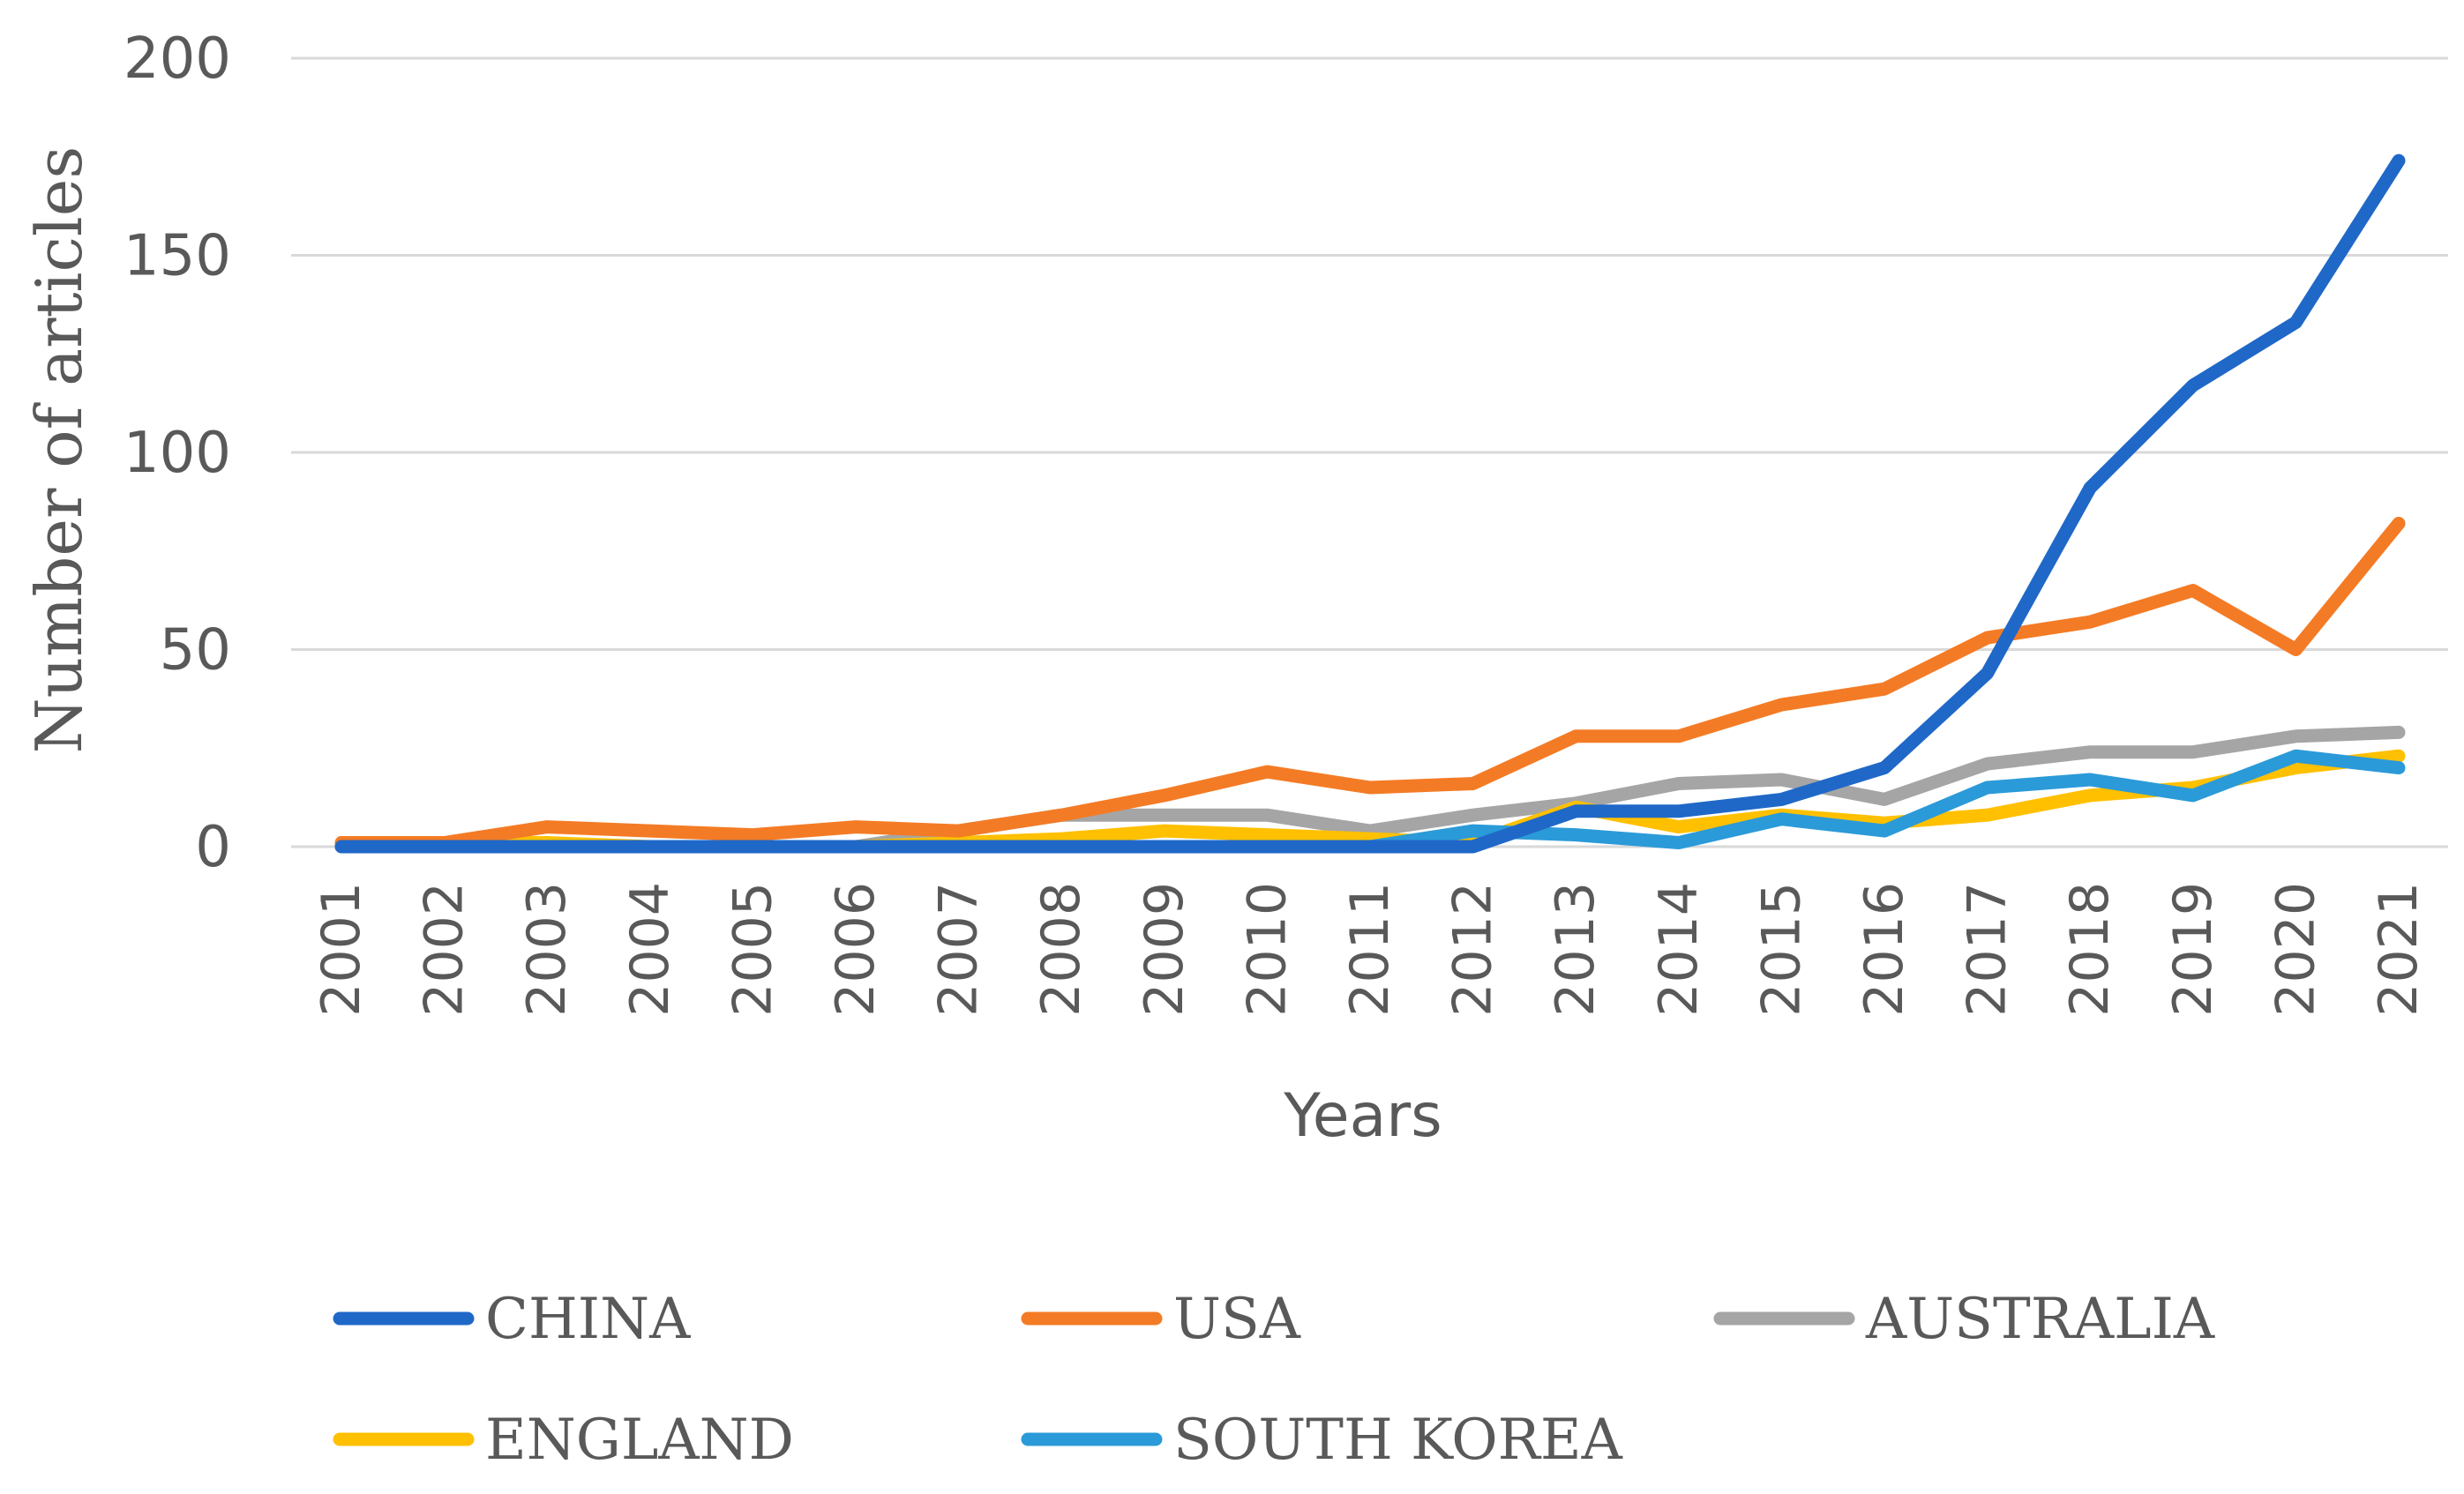 This screenshot has height=1494, width=2464. Describe the element at coordinates (1781, 949) in the screenshot. I see `x-tick-label: 2015` at that location.